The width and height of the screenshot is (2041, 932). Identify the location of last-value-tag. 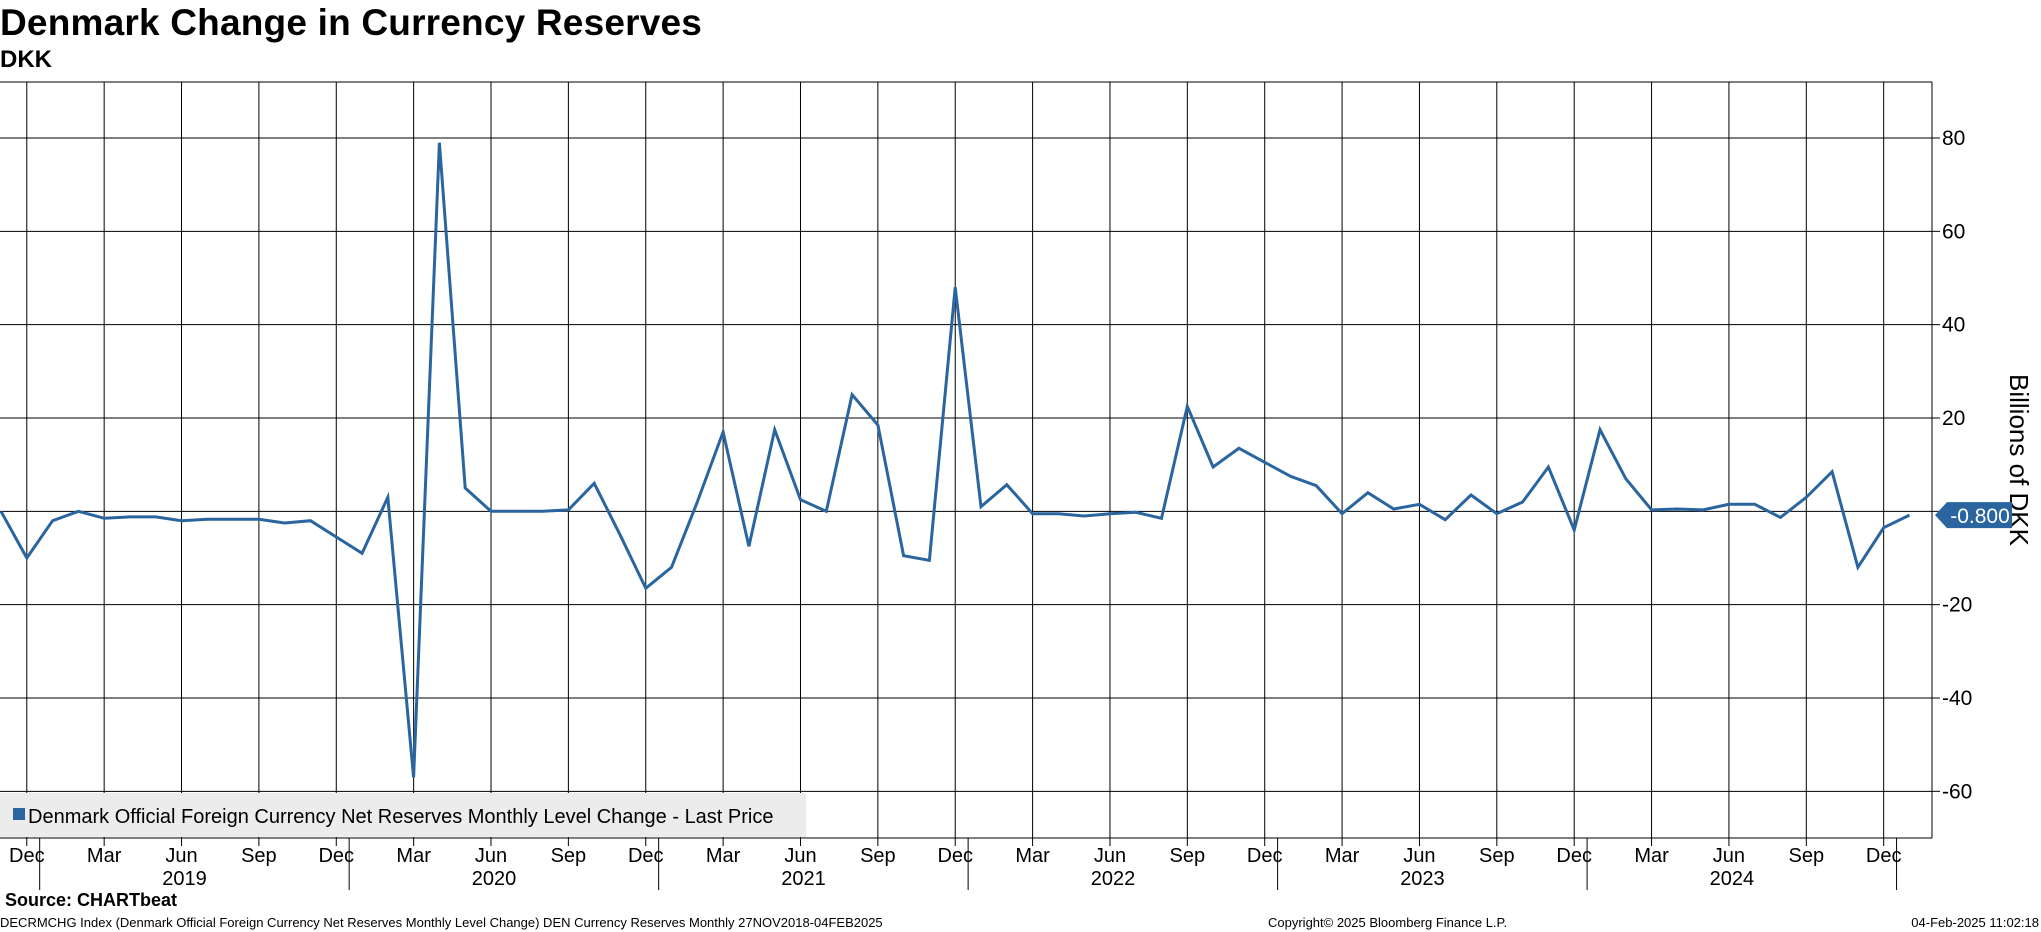
(1973, 515).